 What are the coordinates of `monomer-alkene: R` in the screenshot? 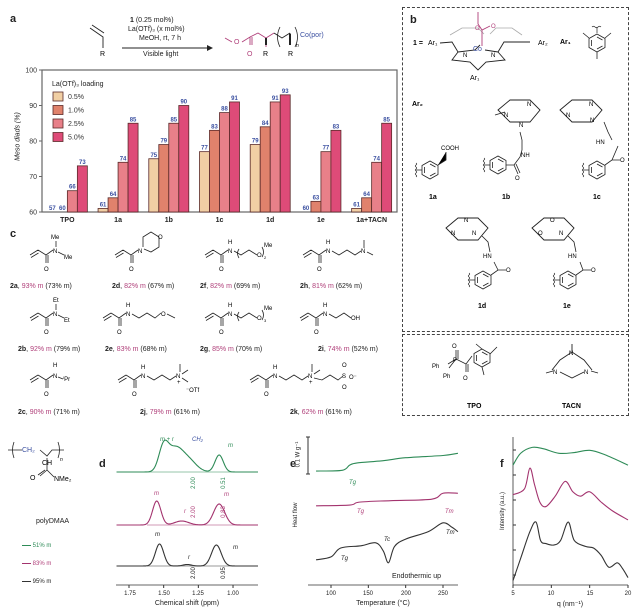 It's located at (97, 41).